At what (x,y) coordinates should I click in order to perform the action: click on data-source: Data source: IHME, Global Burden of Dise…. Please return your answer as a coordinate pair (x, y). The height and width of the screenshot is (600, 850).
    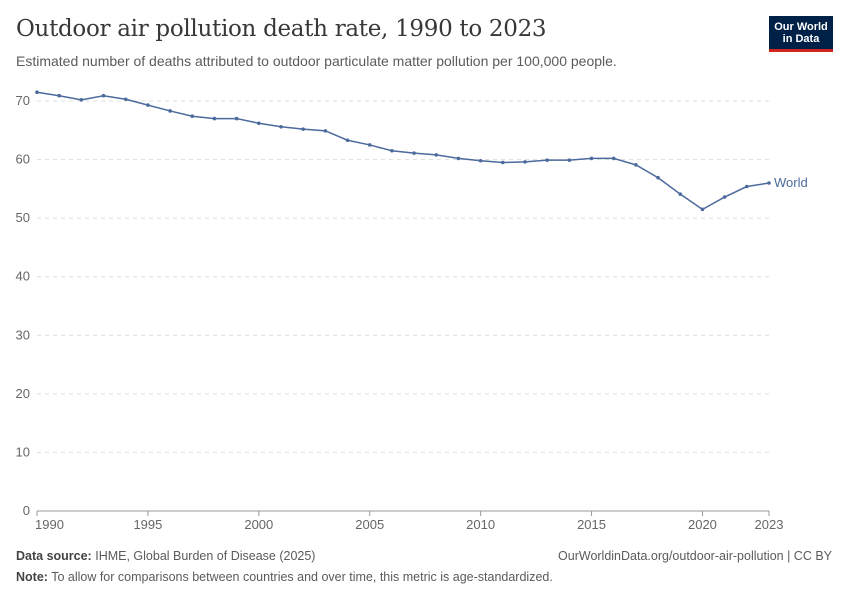
    Looking at the image, I should click on (165, 556).